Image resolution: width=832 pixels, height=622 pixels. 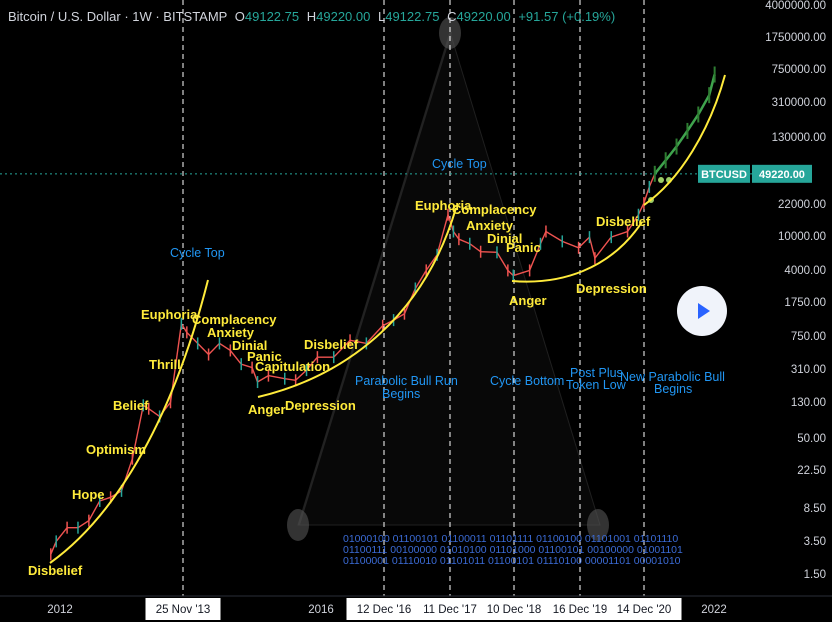 I want to click on cycle-phase-label: Optimism, so click(x=116, y=449).